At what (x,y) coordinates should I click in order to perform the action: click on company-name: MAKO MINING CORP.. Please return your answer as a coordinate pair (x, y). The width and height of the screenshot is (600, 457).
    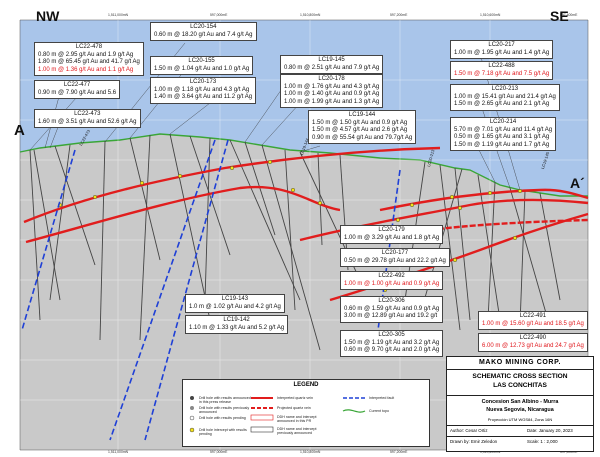
    Looking at the image, I should click on (520, 363).